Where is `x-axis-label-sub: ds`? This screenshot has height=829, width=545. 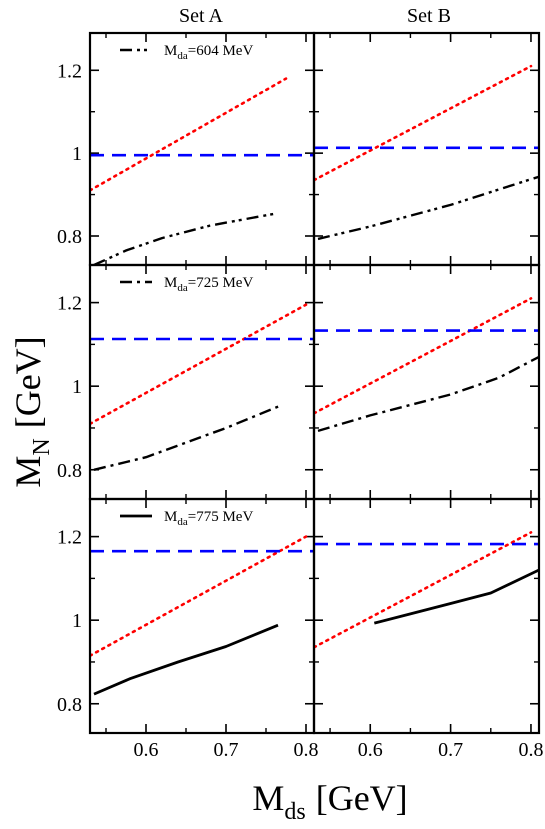 x-axis-label-sub: ds is located at coordinates (294, 812).